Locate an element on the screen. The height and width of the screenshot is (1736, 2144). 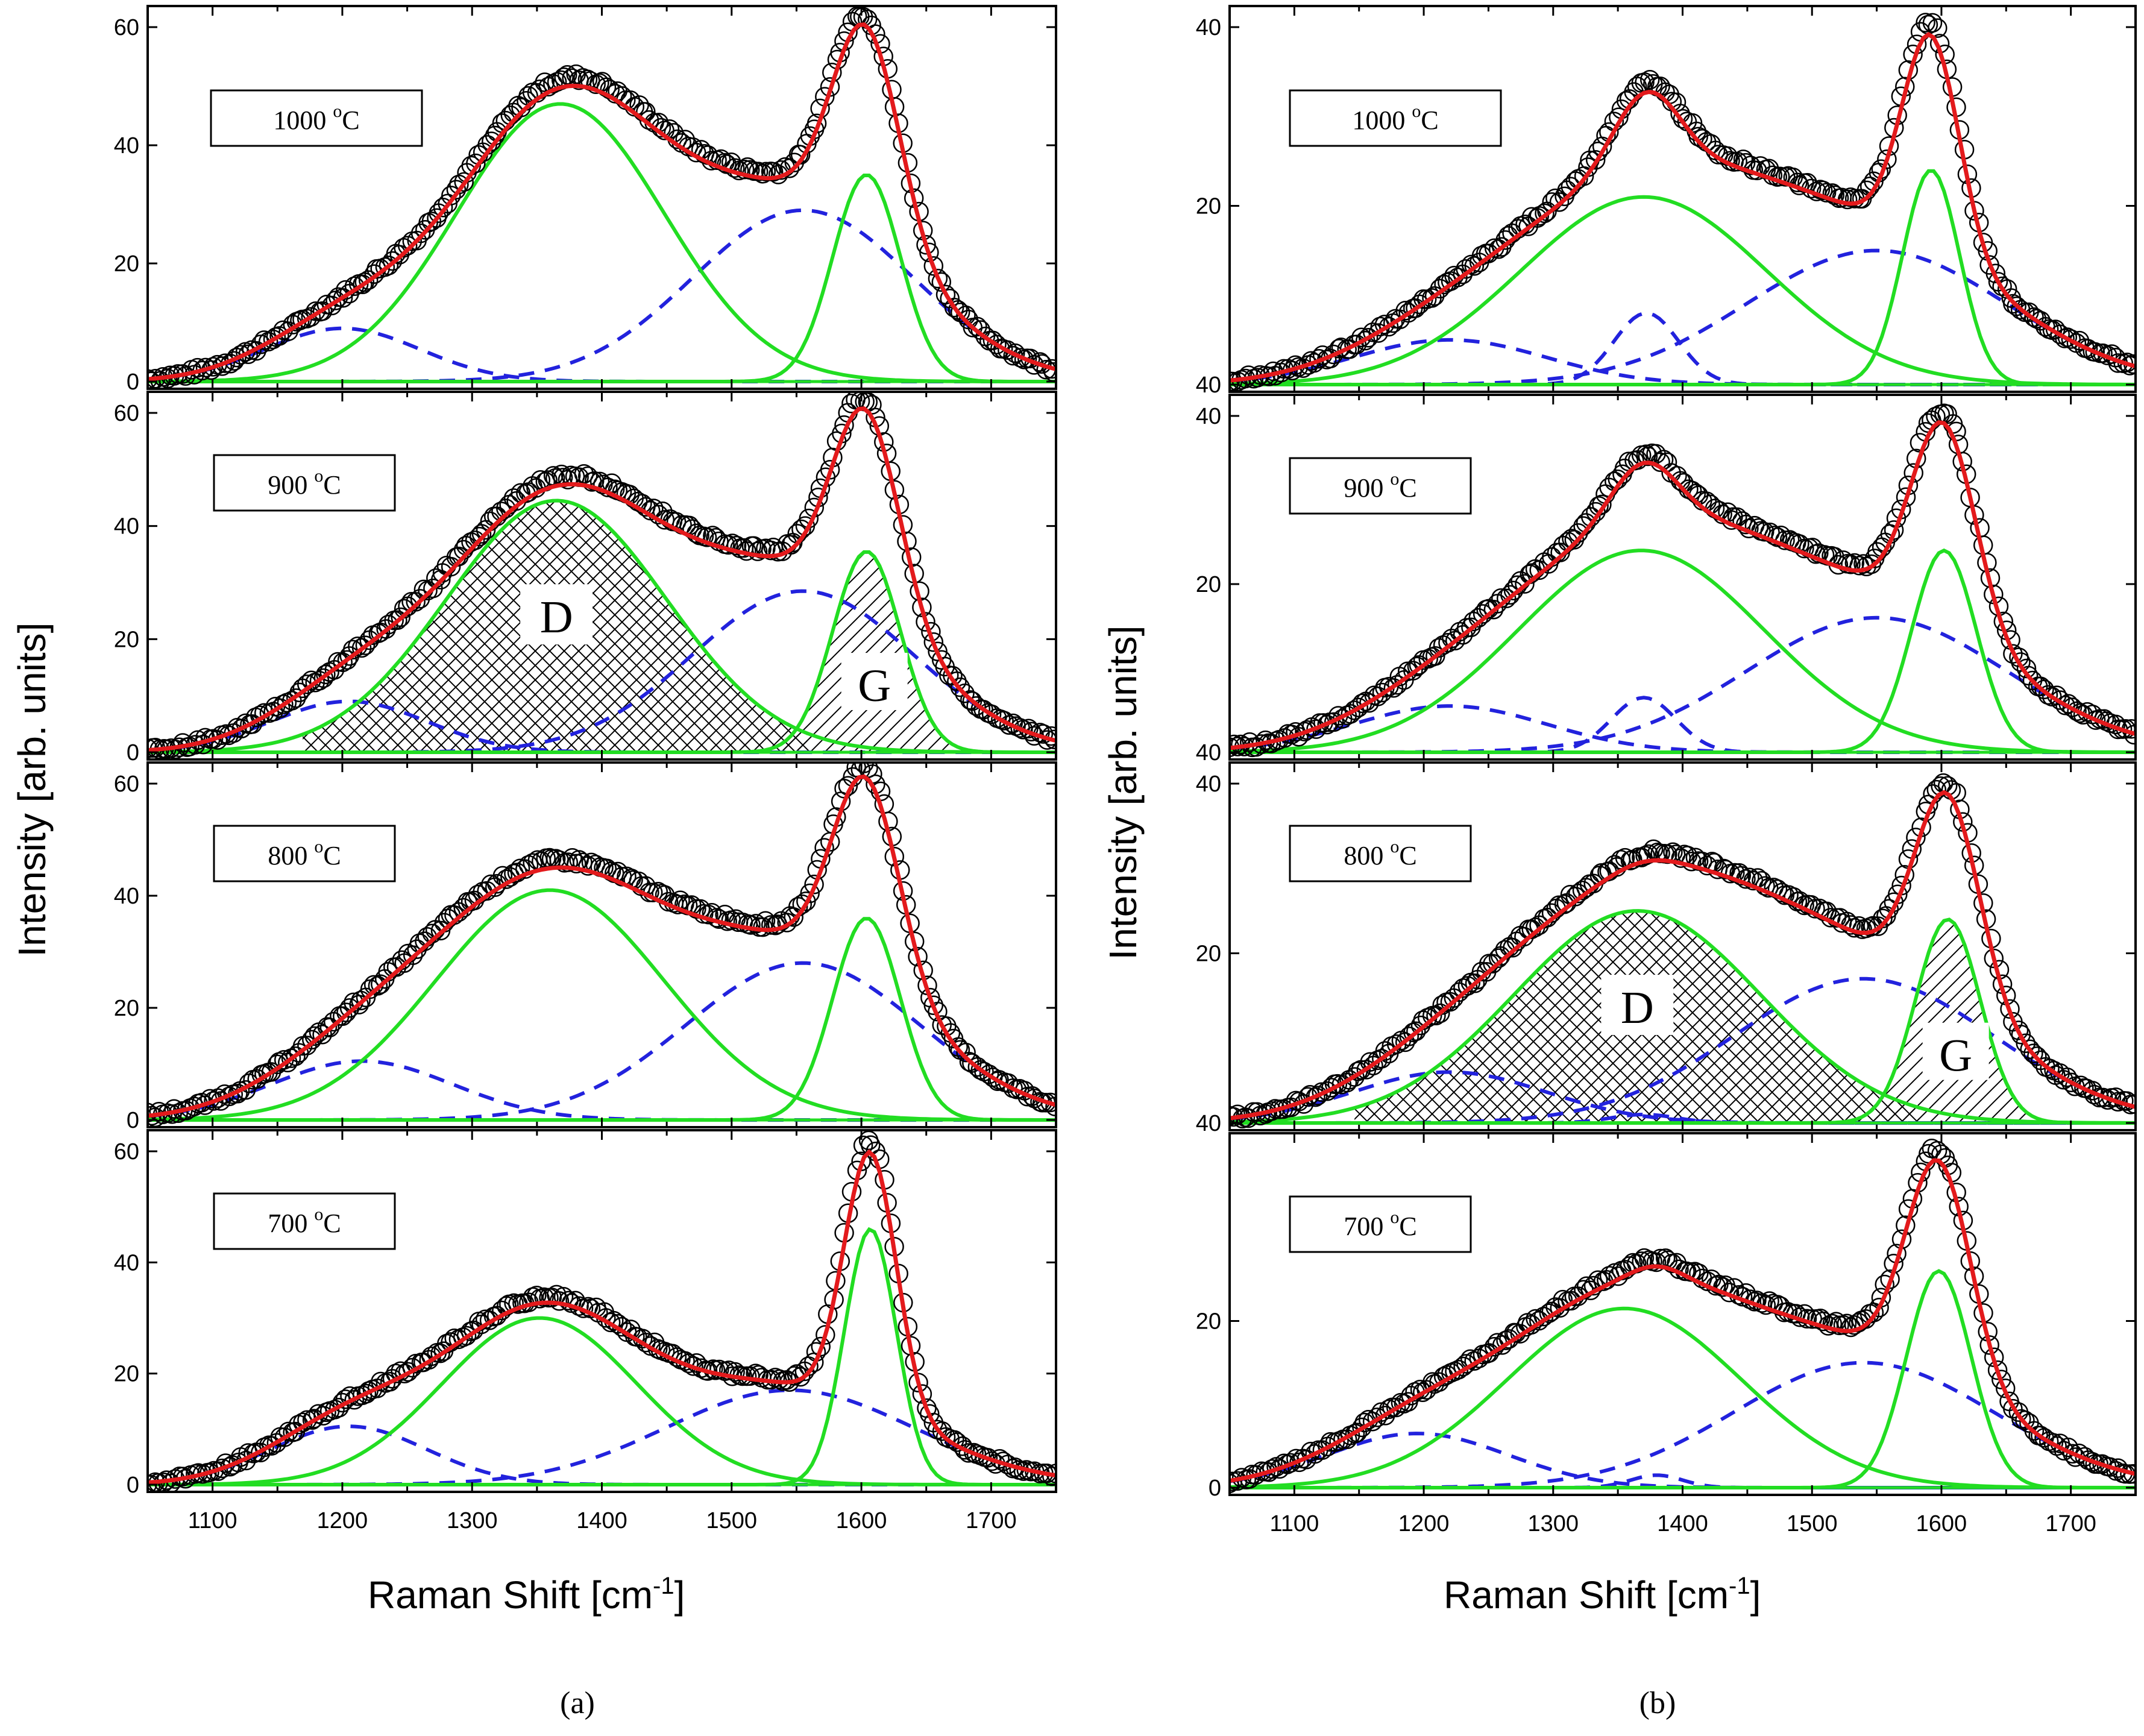
subplot-plot-area is located at coordinates (602, 576).